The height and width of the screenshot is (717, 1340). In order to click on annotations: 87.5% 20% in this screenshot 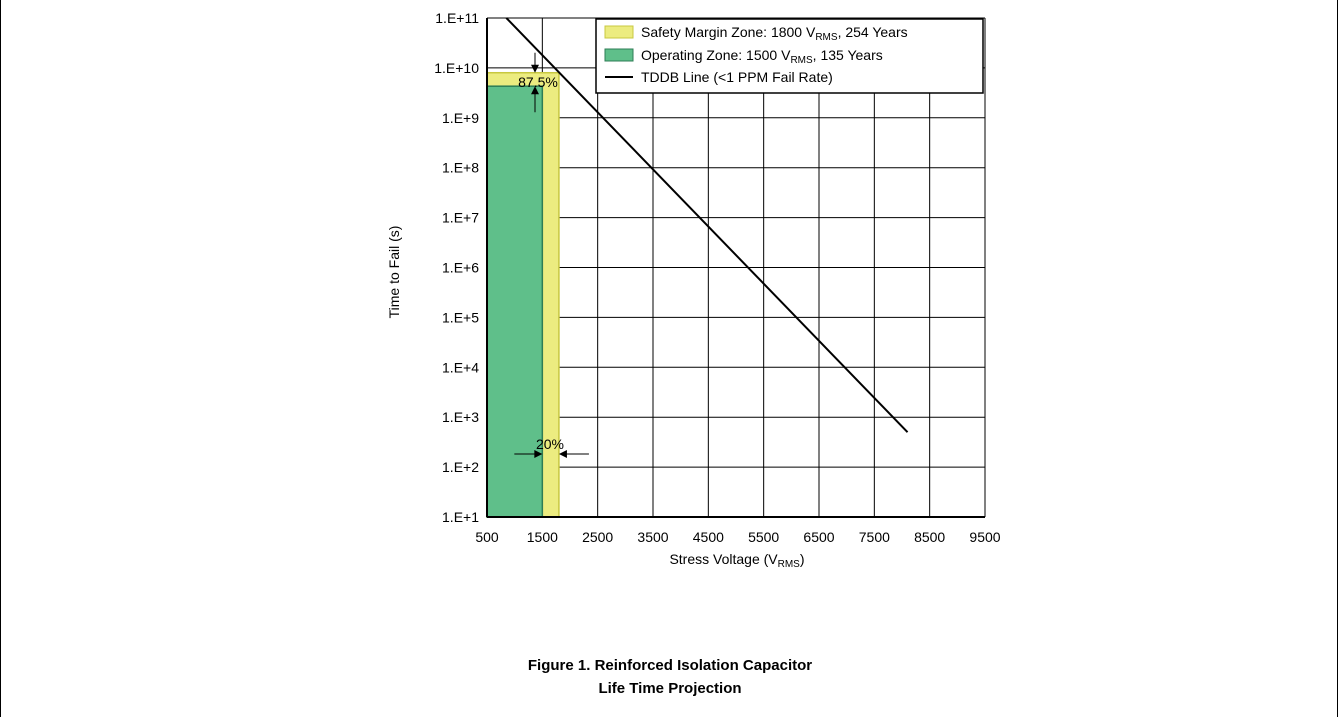, I will do `click(551, 255)`.